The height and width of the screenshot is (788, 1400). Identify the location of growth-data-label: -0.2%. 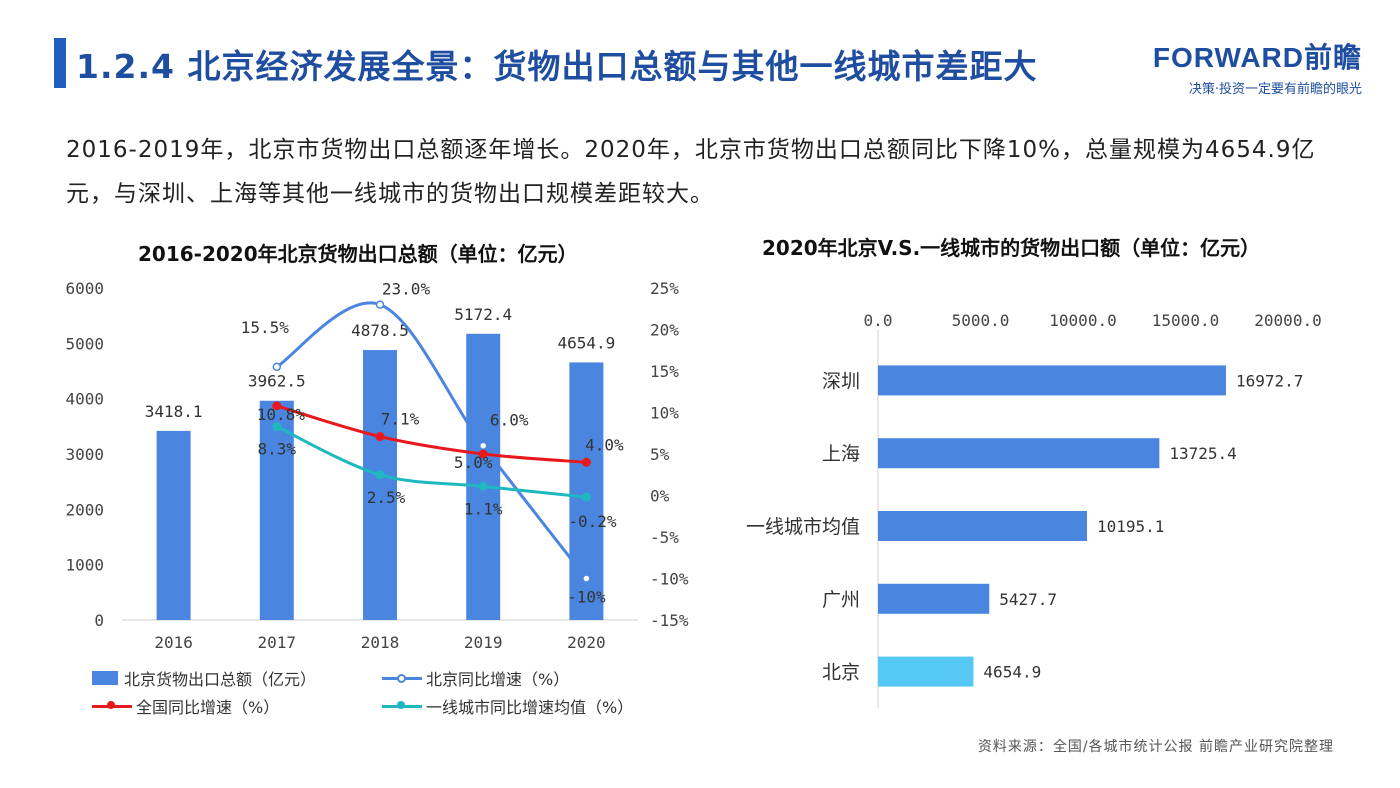
(592, 521).